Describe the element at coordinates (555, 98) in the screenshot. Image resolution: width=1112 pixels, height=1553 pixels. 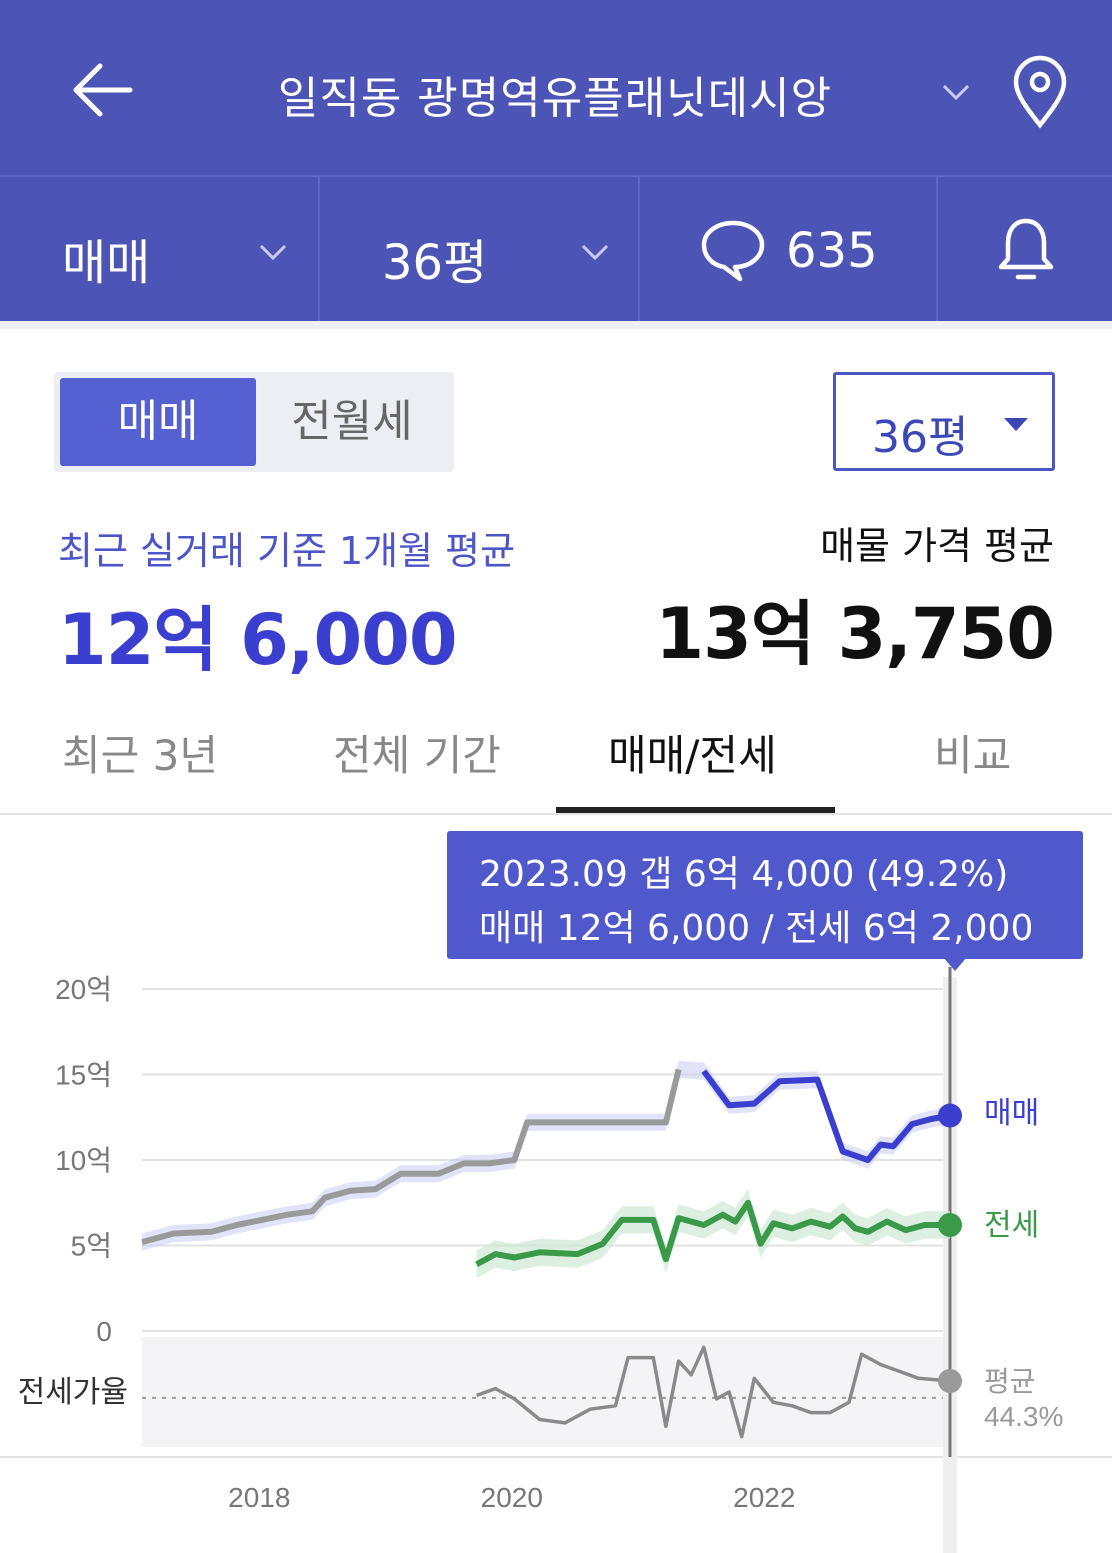
I see `page-title: 일직동 광명역유플래닛데시앙` at that location.